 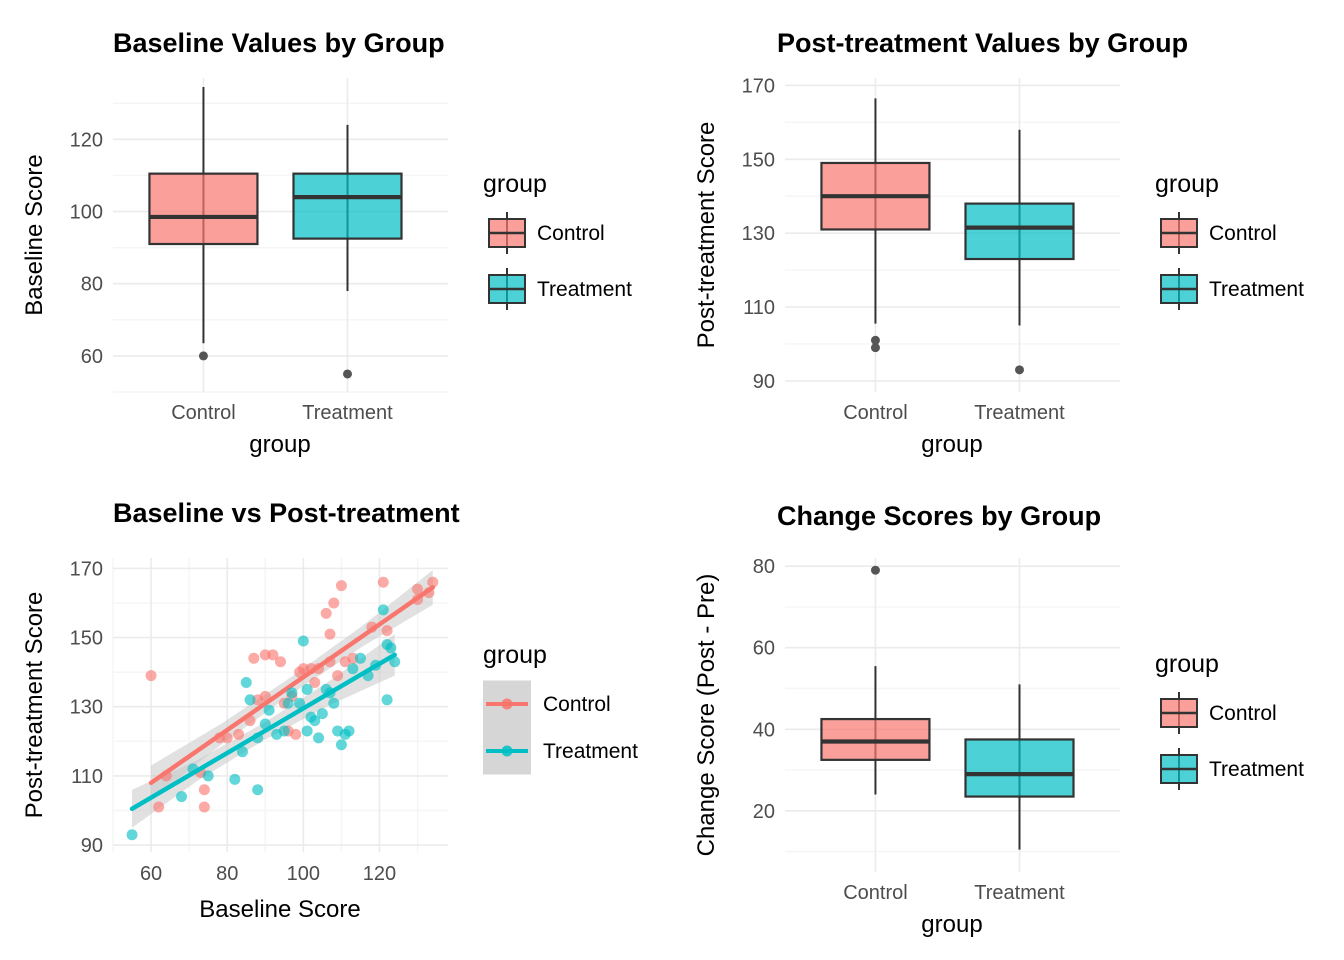 What do you see at coordinates (203, 209) in the screenshot?
I see `box-control` at bounding box center [203, 209].